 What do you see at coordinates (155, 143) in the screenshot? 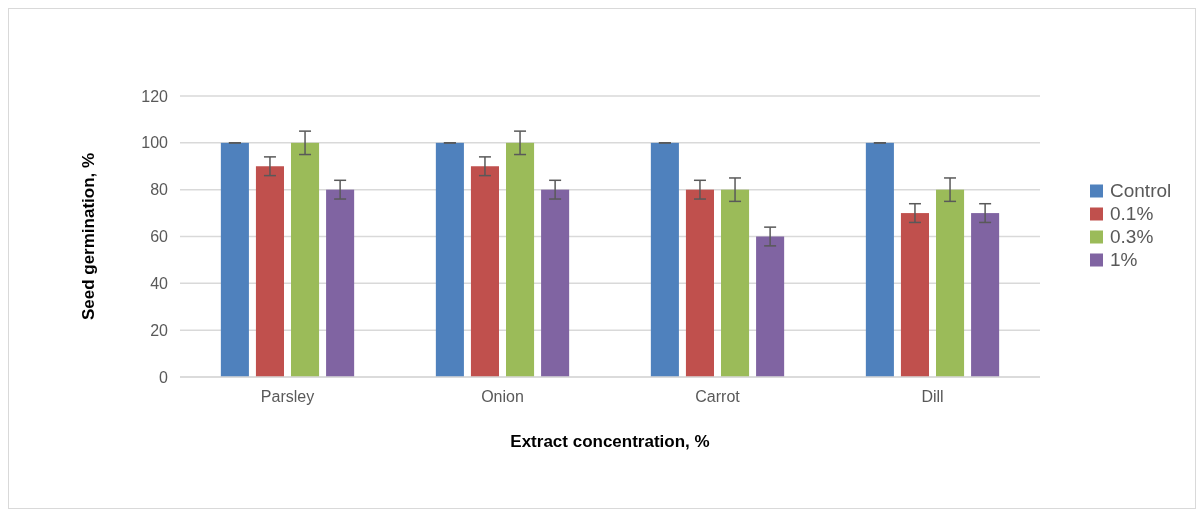
I see `y-tick-label: 100` at bounding box center [155, 143].